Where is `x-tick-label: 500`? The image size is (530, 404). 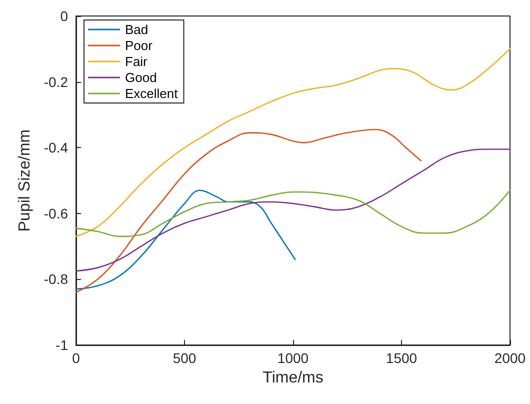
x-tick-label: 500 is located at coordinates (184, 358).